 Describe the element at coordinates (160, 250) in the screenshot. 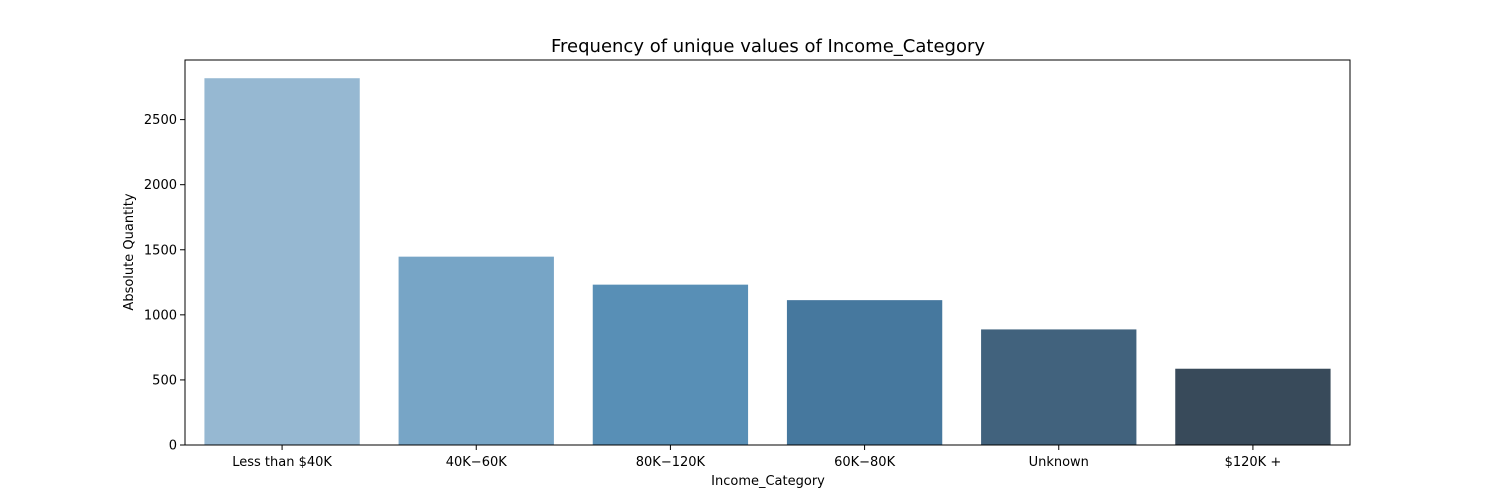

I see `y-tick-label-3: 1500` at that location.